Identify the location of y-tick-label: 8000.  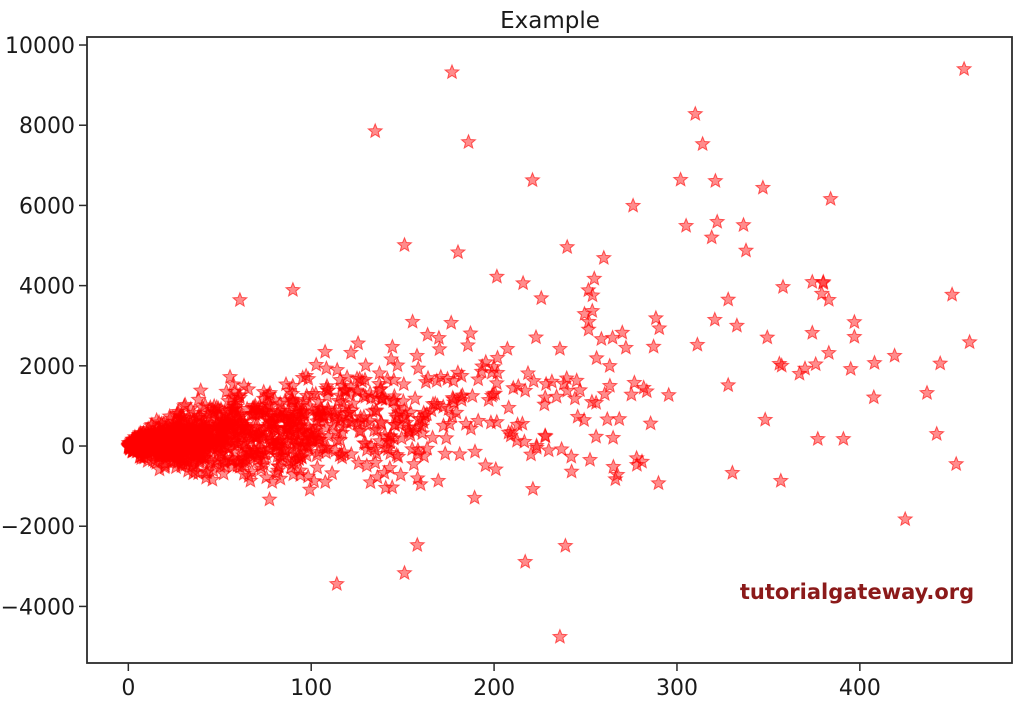
(47, 126).